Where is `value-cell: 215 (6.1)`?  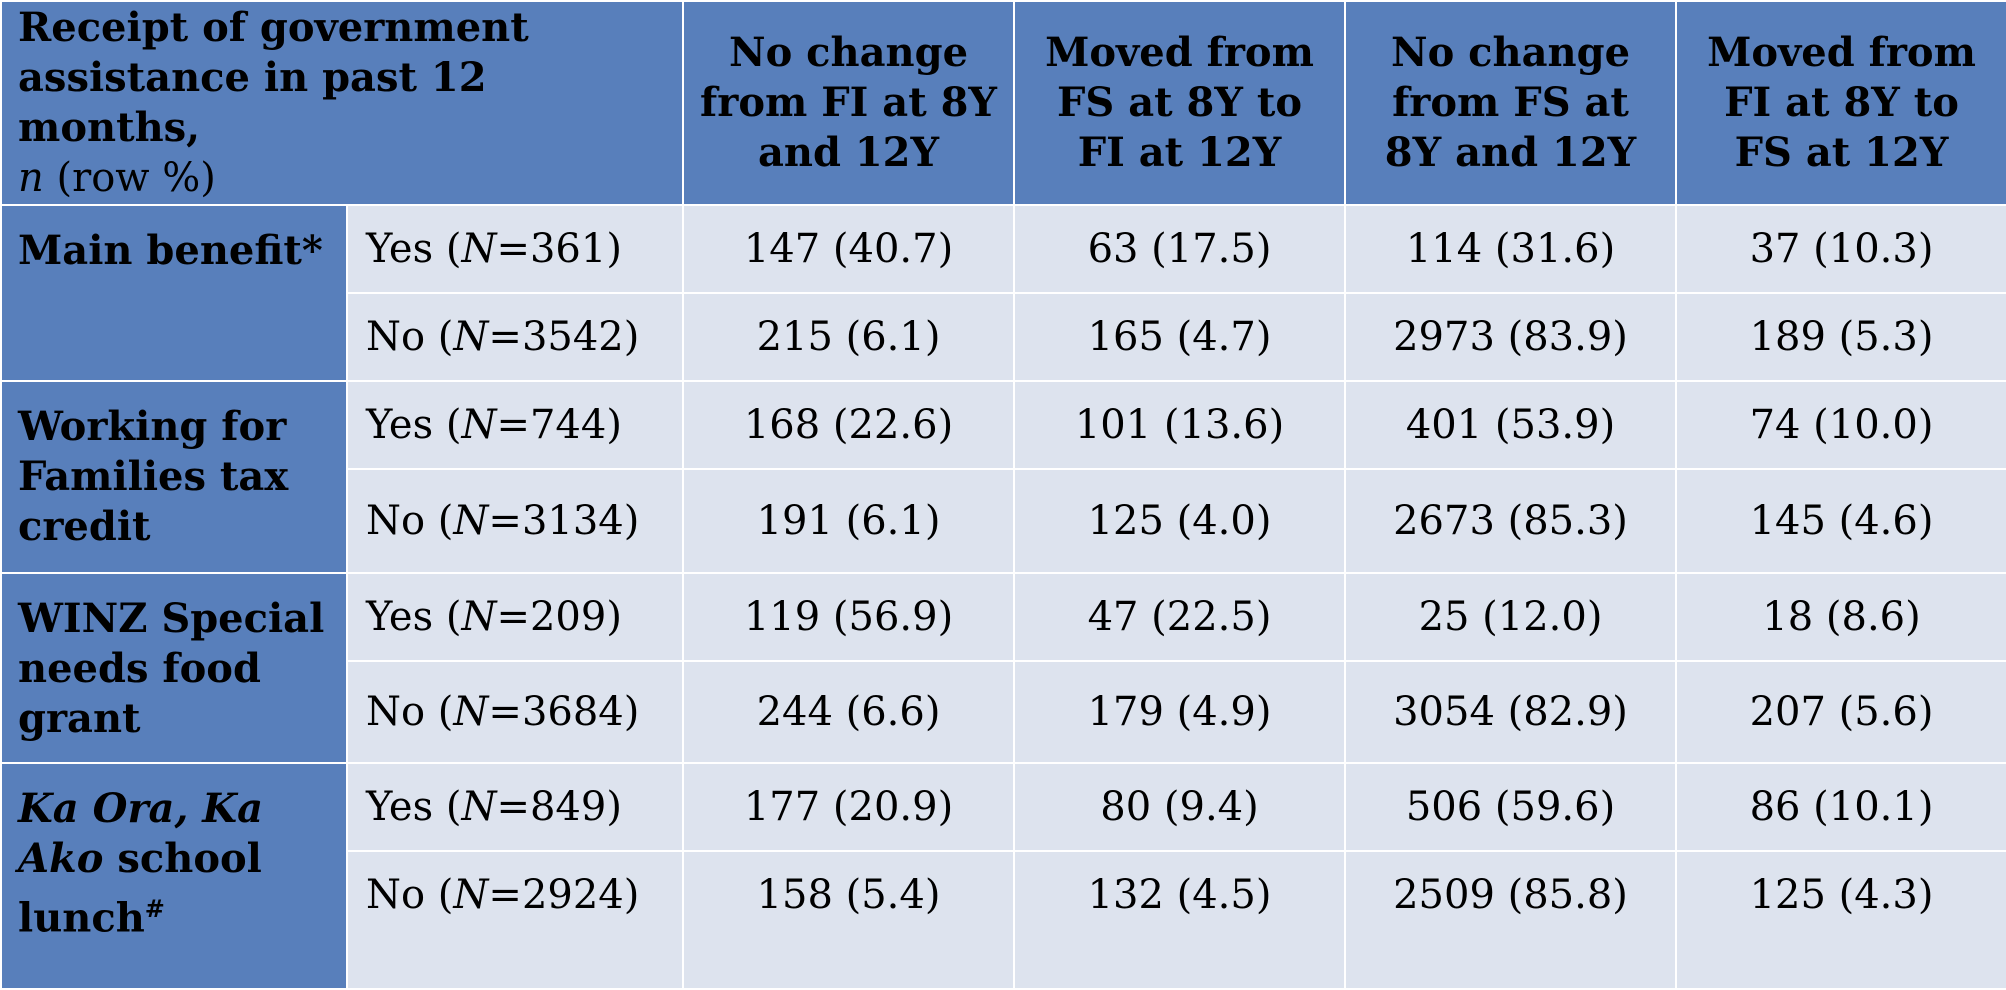
value-cell: 215 (6.1) is located at coordinates (849, 337).